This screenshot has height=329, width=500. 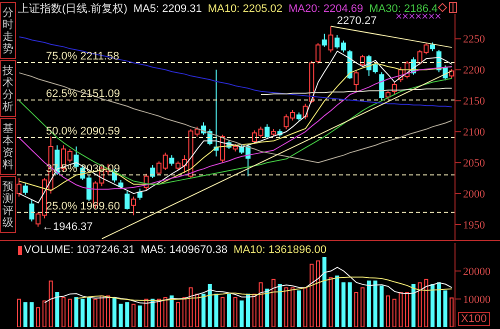 What do you see at coordinates (356, 21) in the screenshot?
I see `annotation: 2270.27` at bounding box center [356, 21].